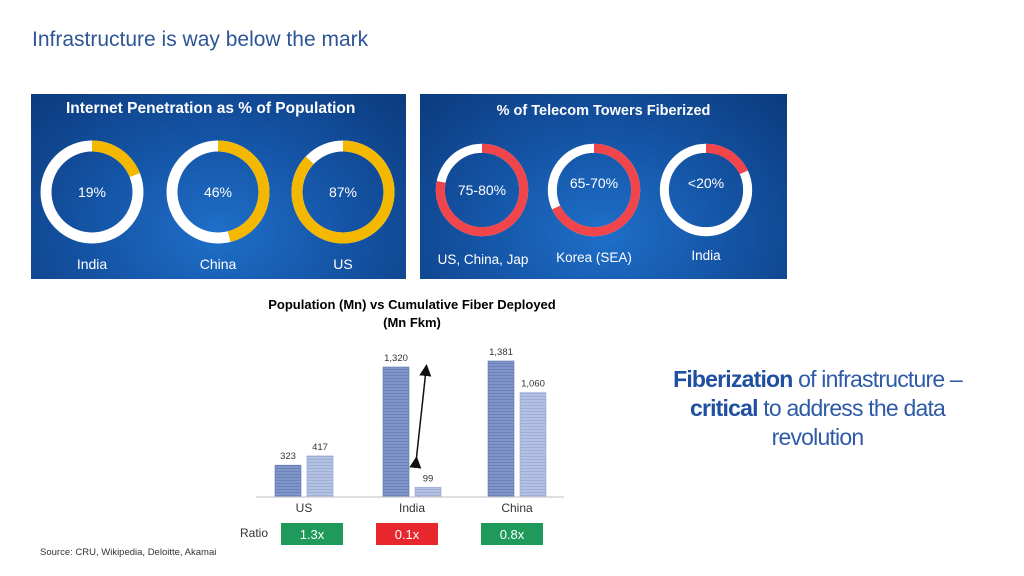 This screenshot has width=1024, height=576. Describe the element at coordinates (200, 39) in the screenshot. I see `slide-title: Infrastructure is way below the mark` at that location.